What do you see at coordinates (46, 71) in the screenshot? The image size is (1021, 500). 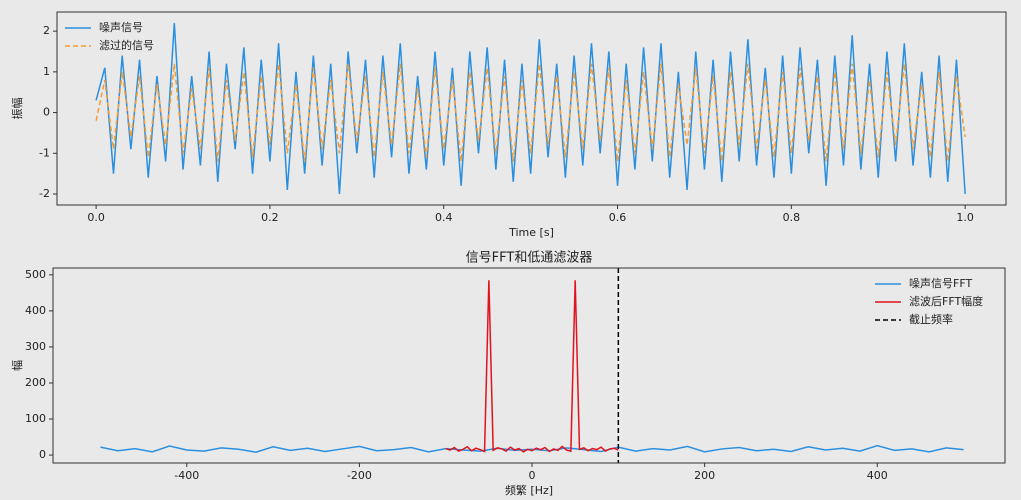 I see `y-tick-label: 1` at bounding box center [46, 71].